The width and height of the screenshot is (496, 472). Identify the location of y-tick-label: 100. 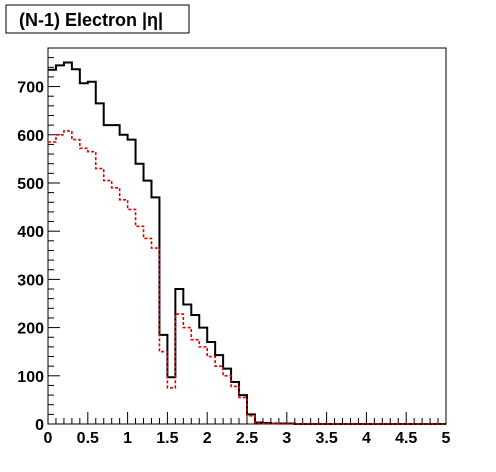
(30, 377).